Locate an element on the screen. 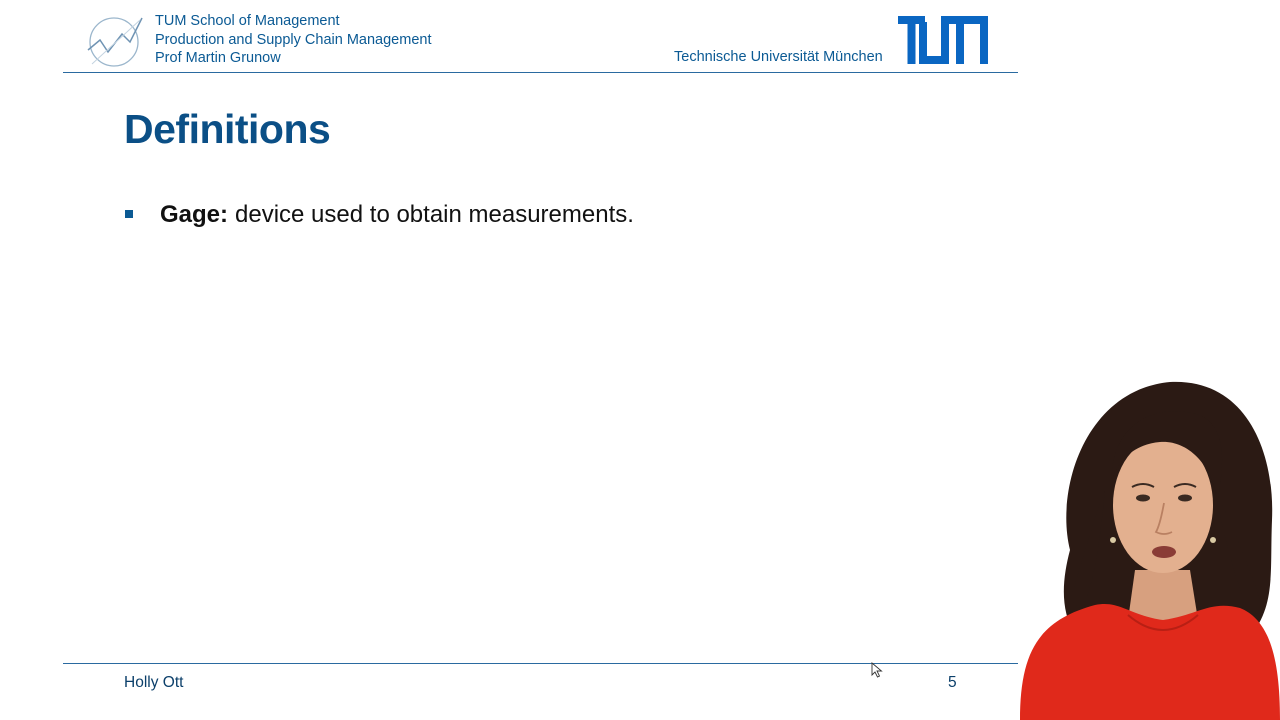  footer-author: Holly Ott is located at coordinates (154, 682).